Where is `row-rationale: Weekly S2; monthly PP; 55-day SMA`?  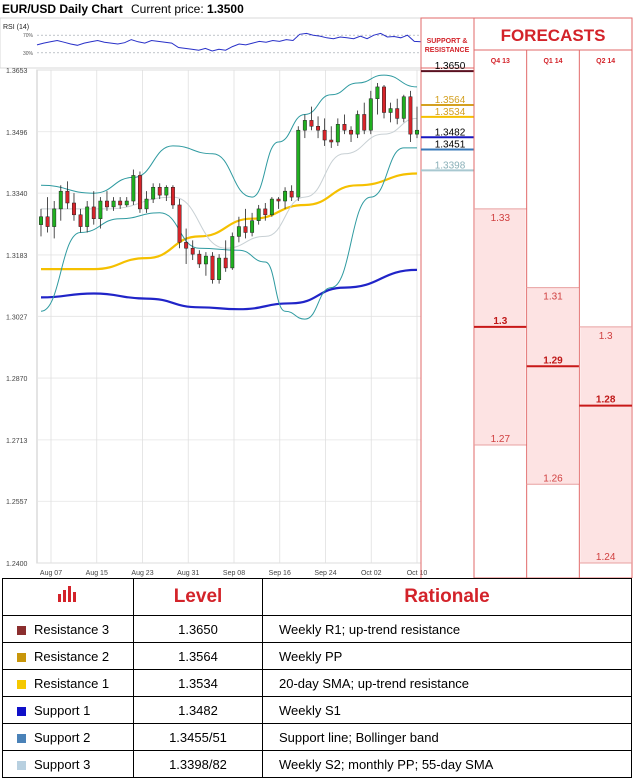 row-rationale: Weekly S2; monthly PP; 55-day SMA is located at coordinates (447, 764).